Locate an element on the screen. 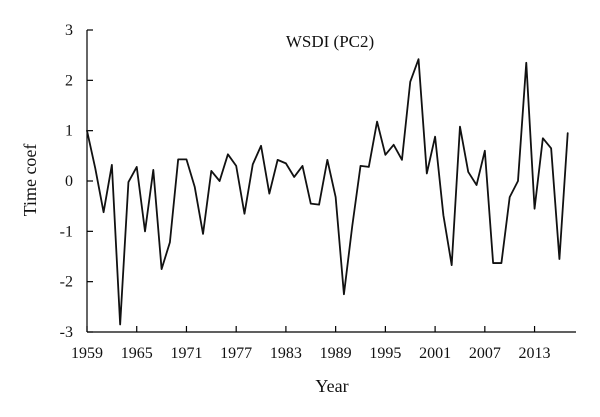 The width and height of the screenshot is (600, 417). x-tick-label: 2007 is located at coordinates (485, 353).